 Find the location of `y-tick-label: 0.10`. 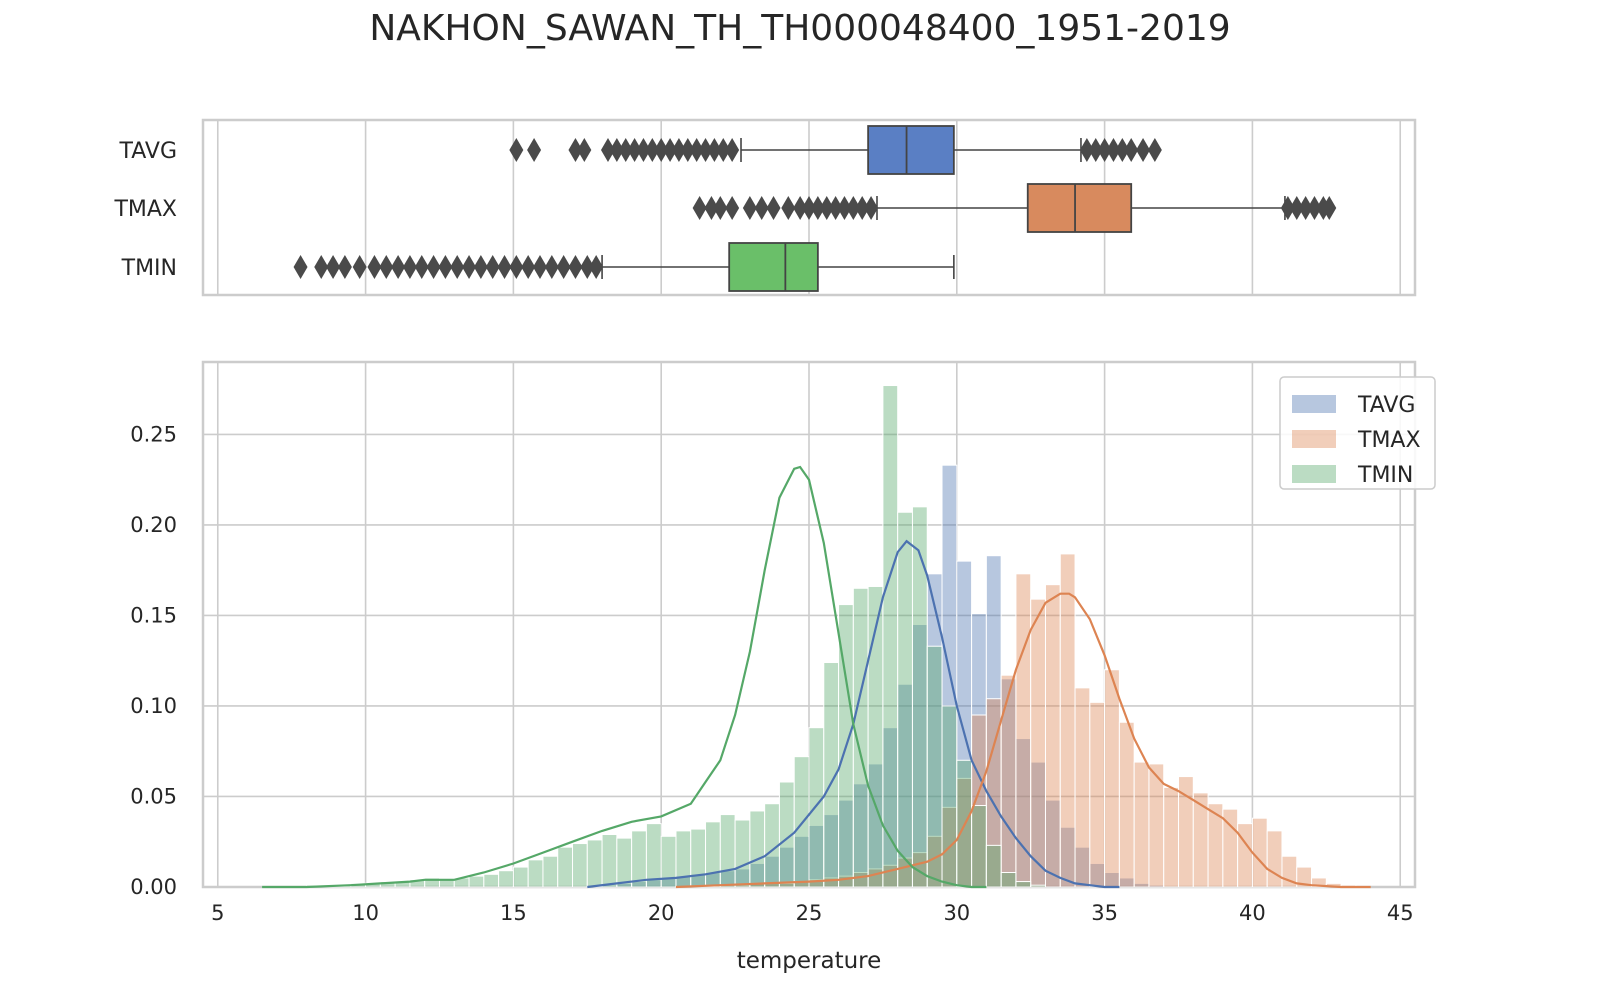

y-tick-label: 0.10 is located at coordinates (153, 706).